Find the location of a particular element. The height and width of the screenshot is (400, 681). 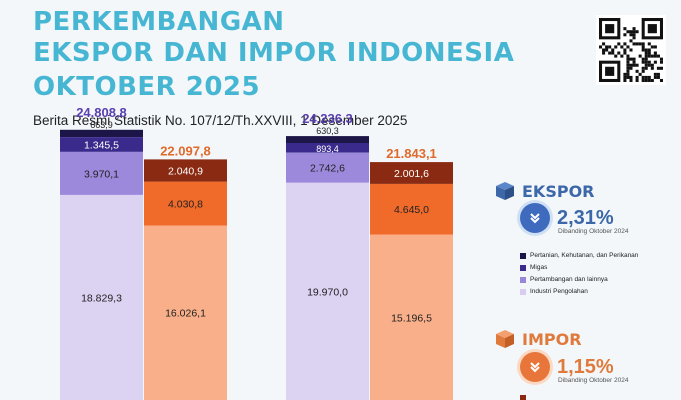

impor-header: IMPOR is located at coordinates (538, 339).